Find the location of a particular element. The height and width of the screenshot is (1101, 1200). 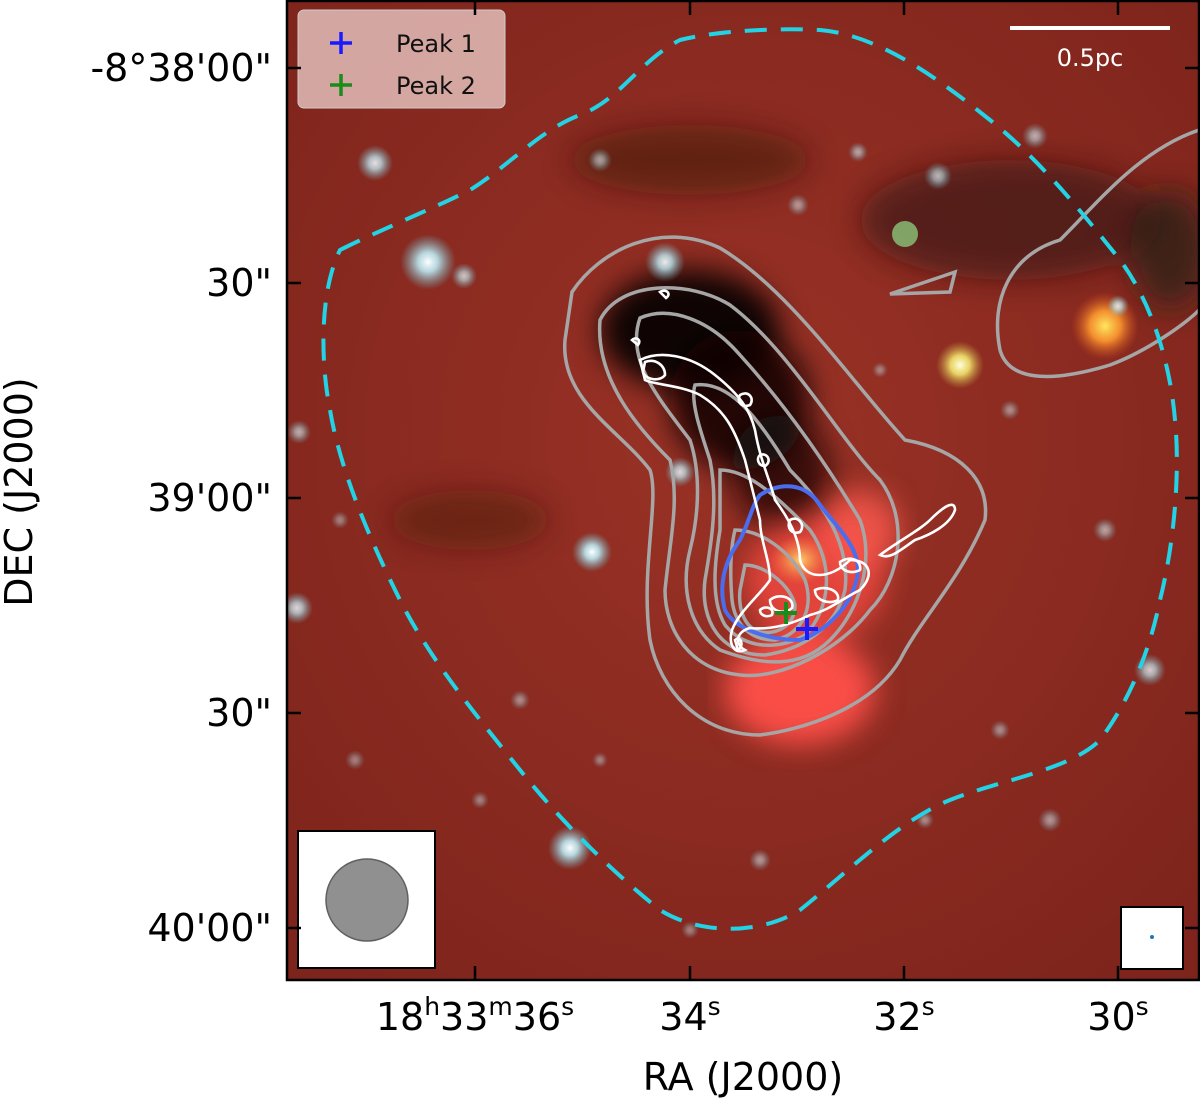

white-contours is located at coordinates (793, 471).